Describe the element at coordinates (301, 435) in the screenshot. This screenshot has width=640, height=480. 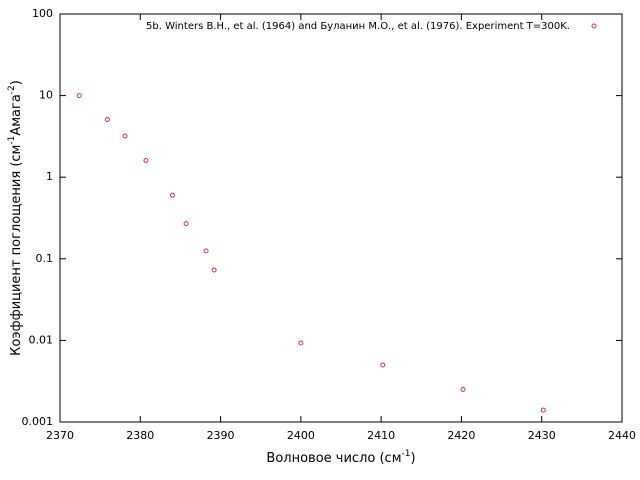
I see `x-tick-label: 2400` at that location.